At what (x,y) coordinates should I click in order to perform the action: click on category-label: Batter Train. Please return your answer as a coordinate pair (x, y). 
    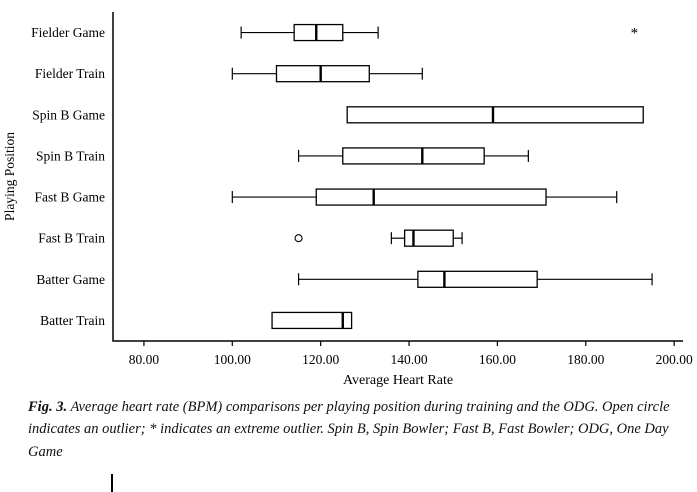
    Looking at the image, I should click on (72, 320).